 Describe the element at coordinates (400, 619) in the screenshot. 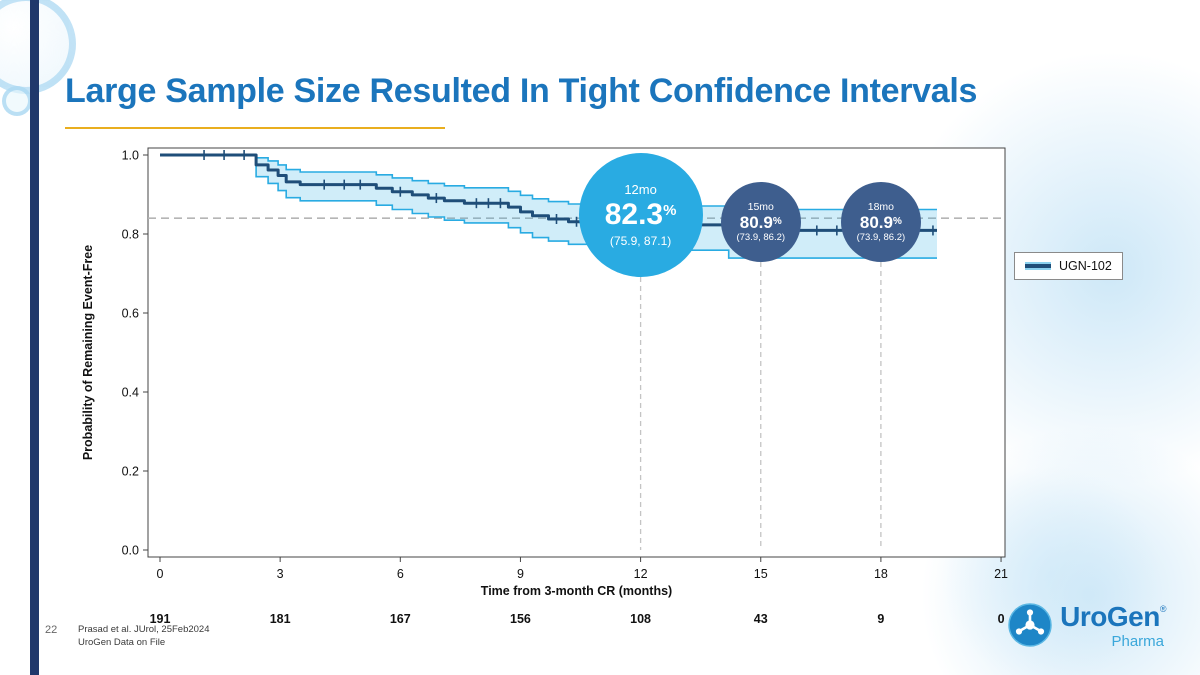

I see `svg-text: 167` at that location.